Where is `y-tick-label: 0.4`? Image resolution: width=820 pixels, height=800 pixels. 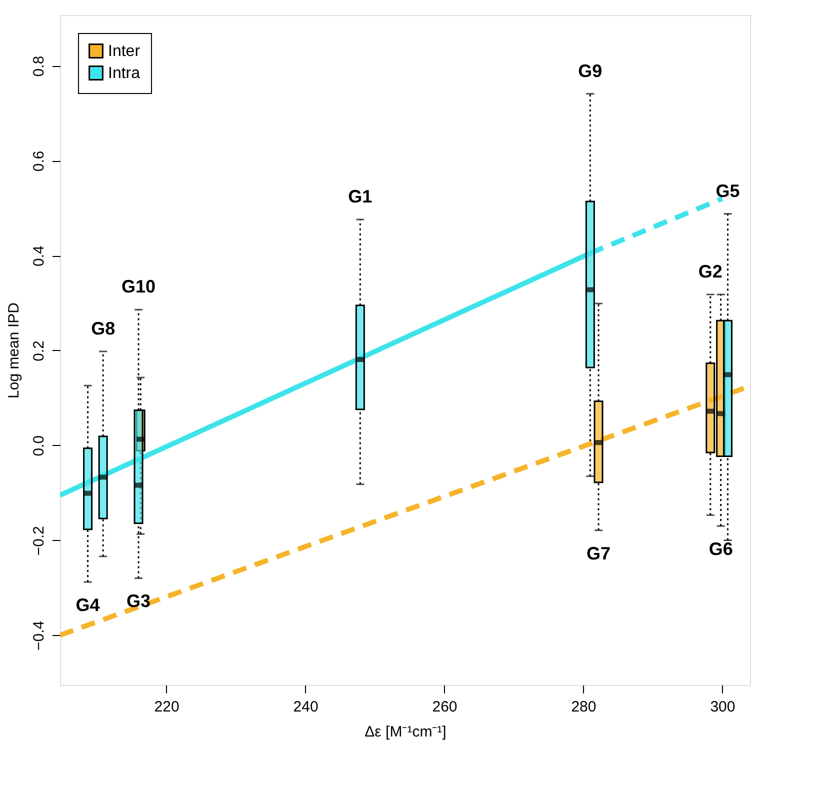 y-tick-label: 0.4 is located at coordinates (39, 256).